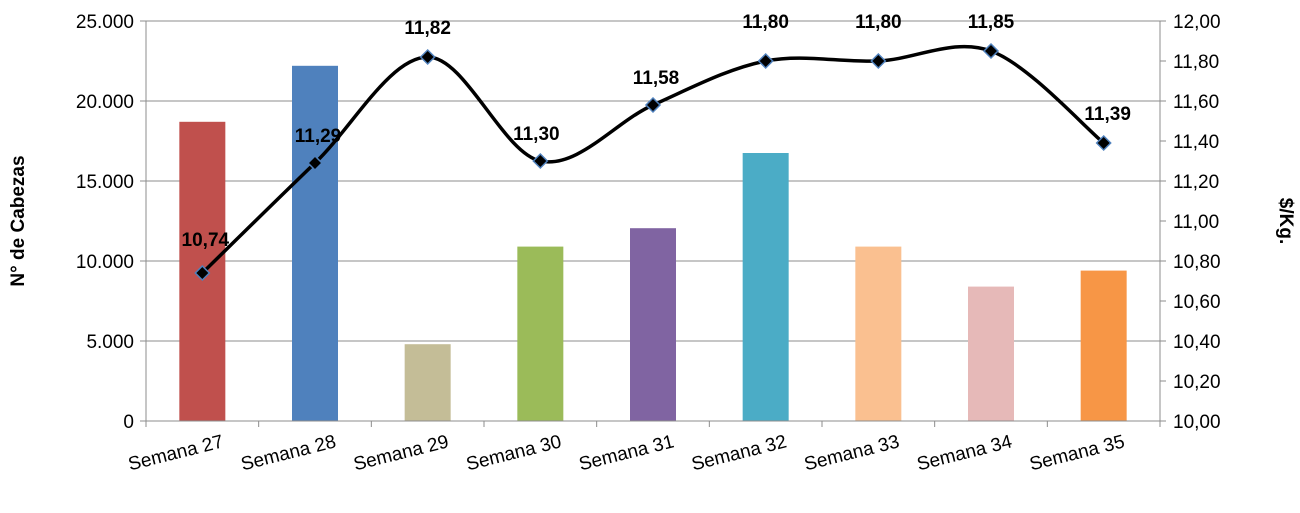  I want to click on left-tick-label: 5.000, so click(110, 342).